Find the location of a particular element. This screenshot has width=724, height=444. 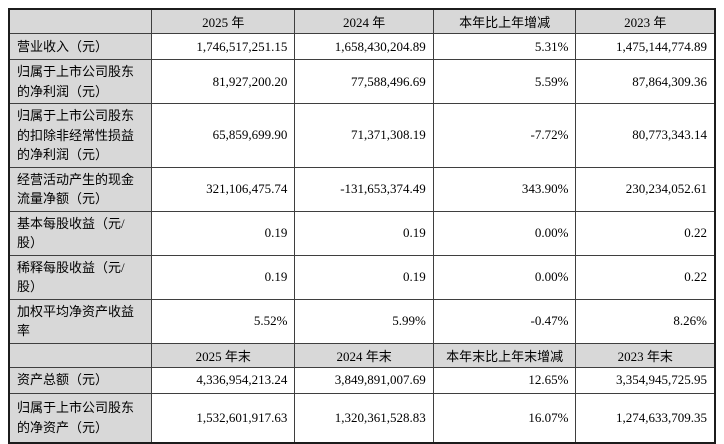

cell-value: 81,927,200.20 is located at coordinates (223, 81).